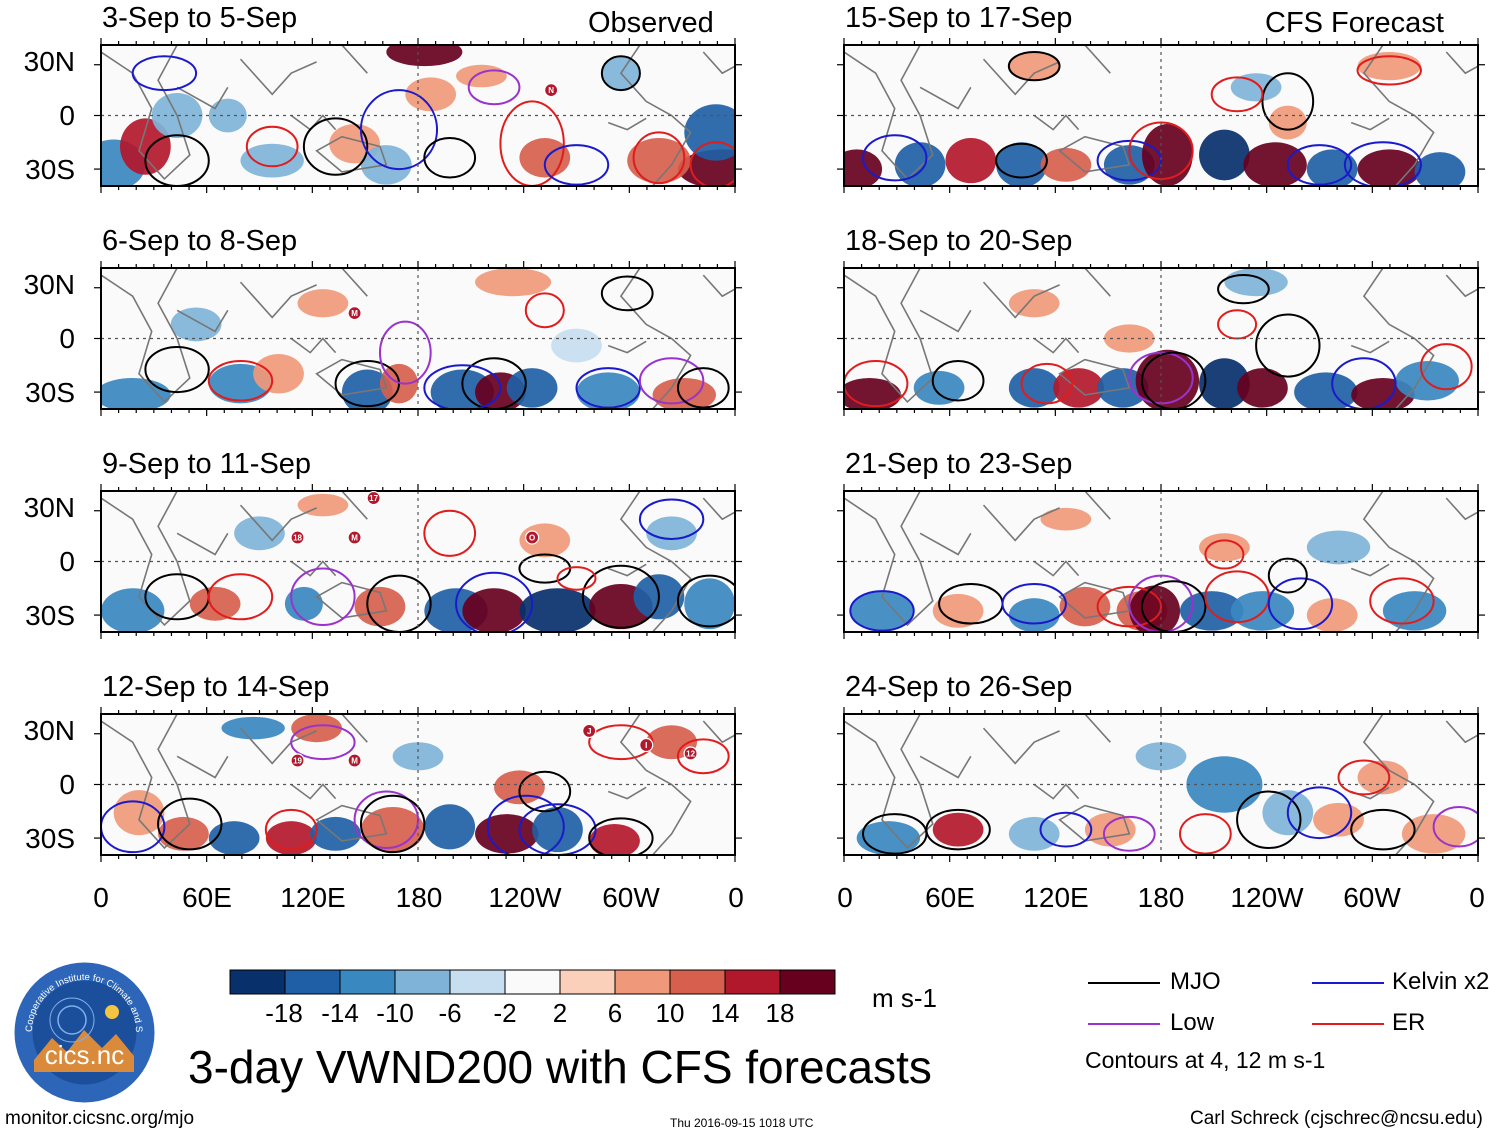  Describe the element at coordinates (100, 1118) in the screenshot. I see `footer-url: monitor.cicsnc.org/mjo` at that location.